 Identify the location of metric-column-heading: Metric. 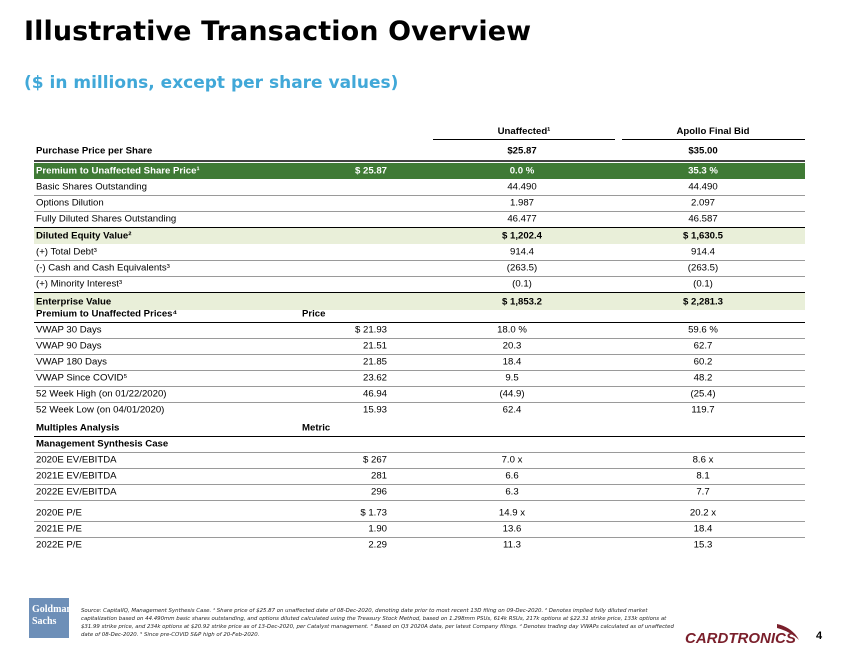
(316, 428).